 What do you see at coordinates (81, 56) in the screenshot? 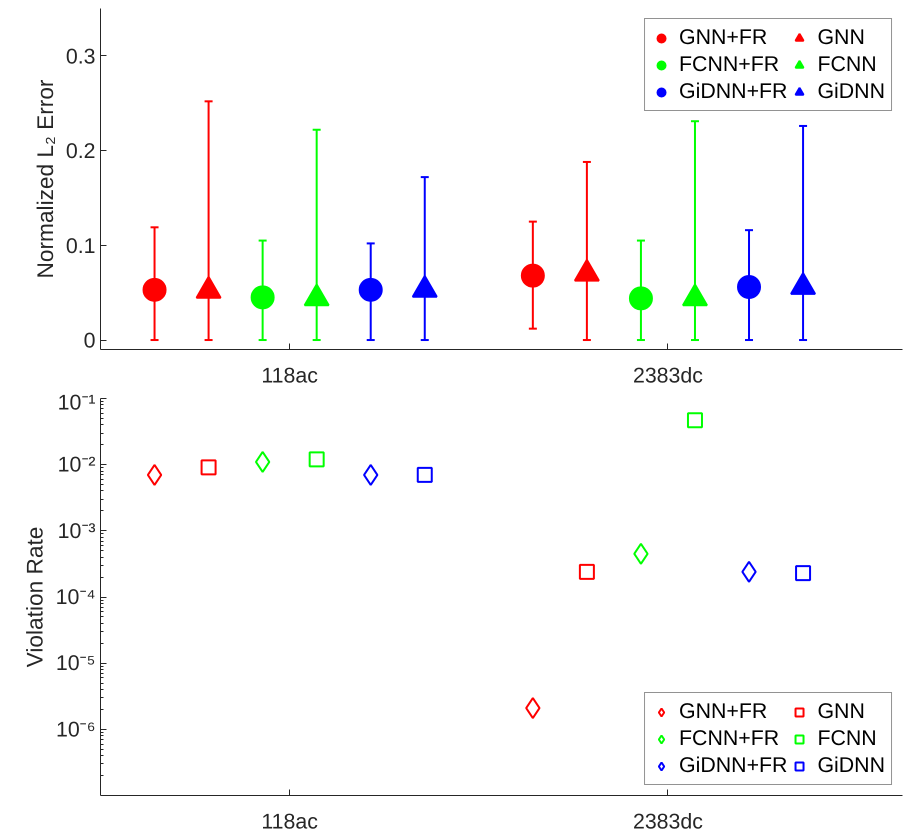
I see `y-tick-label: 0.3` at bounding box center [81, 56].